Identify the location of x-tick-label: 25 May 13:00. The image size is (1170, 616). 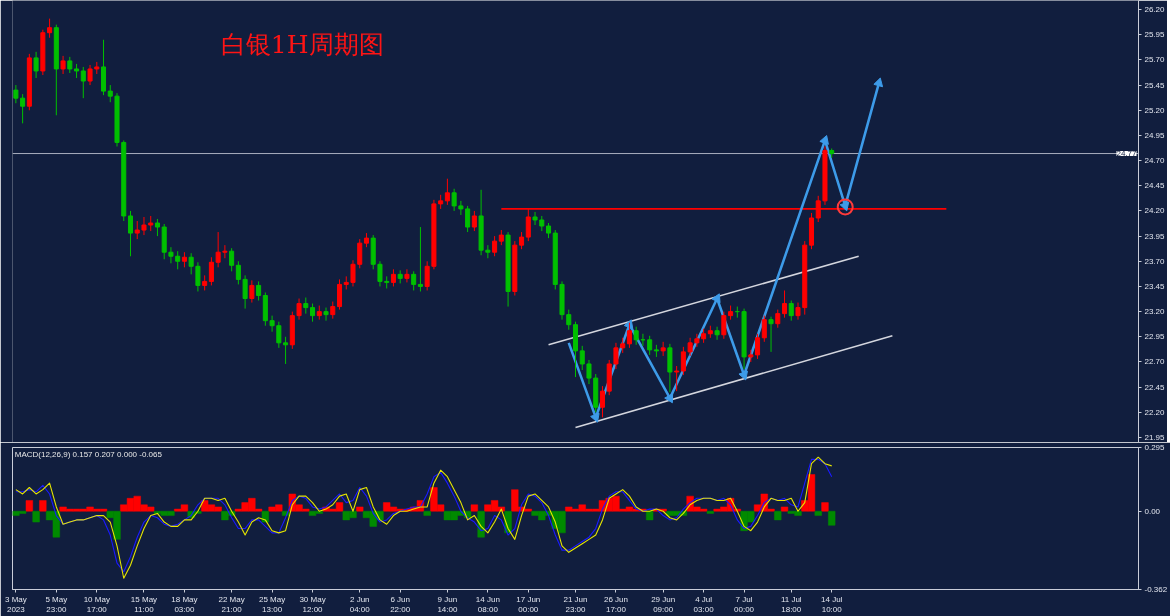
(272, 604).